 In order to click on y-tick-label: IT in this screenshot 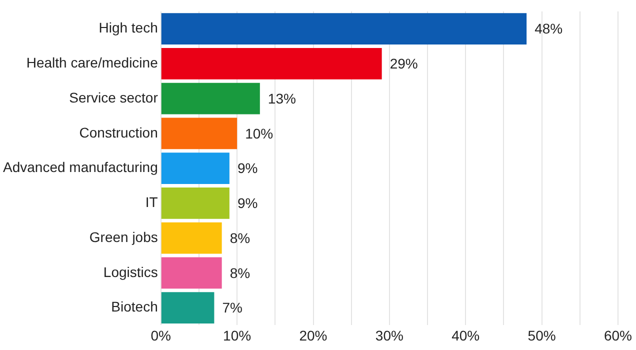, I will do `click(151, 202)`.